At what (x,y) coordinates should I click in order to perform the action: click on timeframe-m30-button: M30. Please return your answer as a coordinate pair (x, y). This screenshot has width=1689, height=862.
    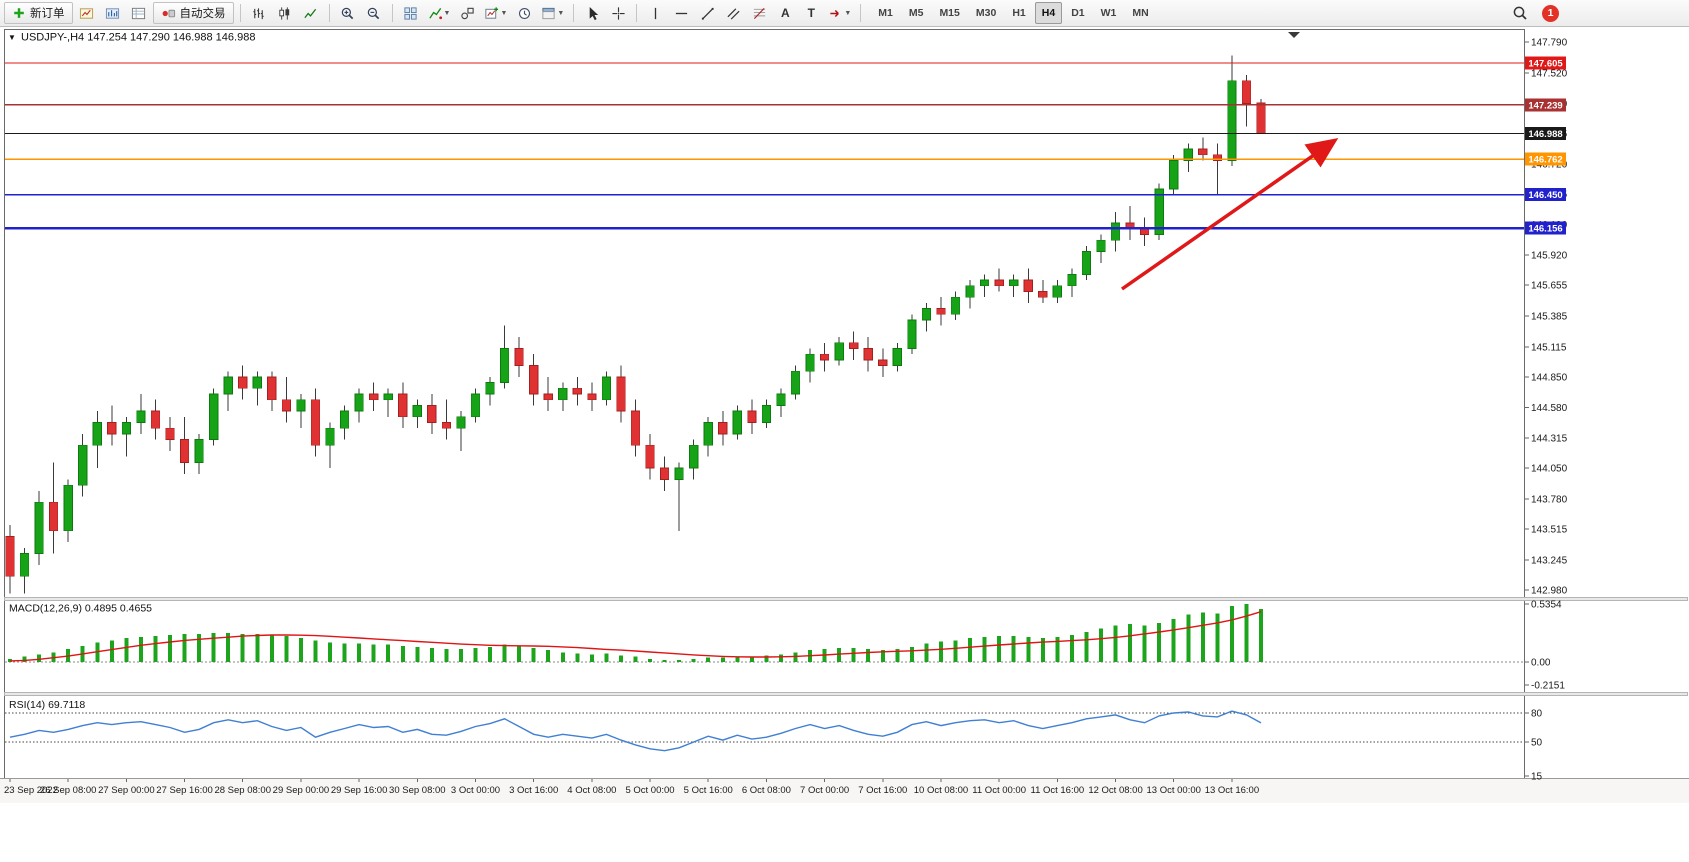
    Looking at the image, I should click on (986, 13).